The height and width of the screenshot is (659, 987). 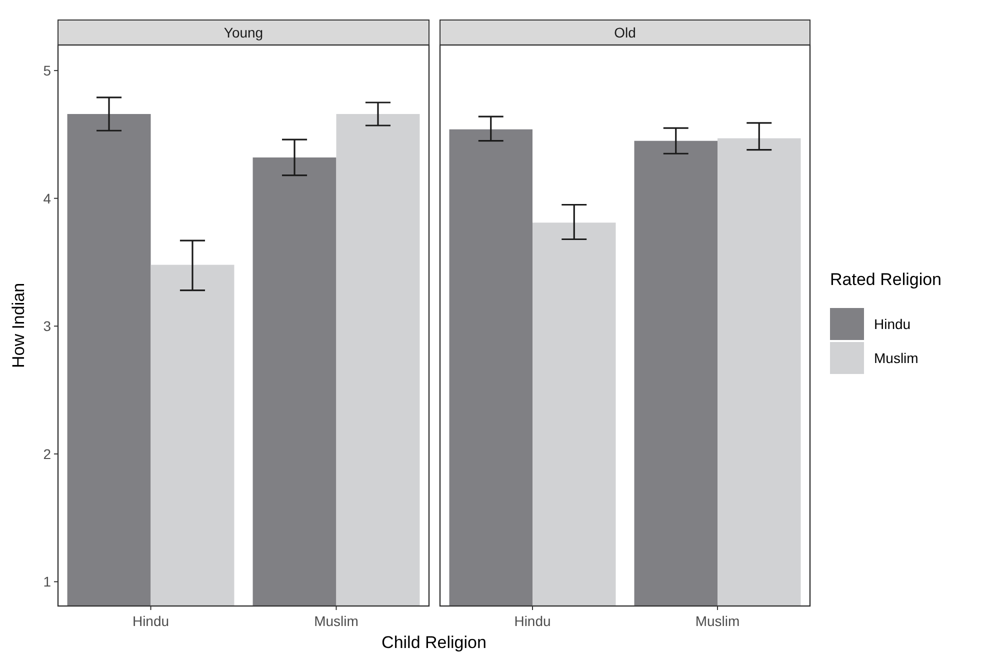 What do you see at coordinates (47, 582) in the screenshot?
I see `y-tick-label: 1` at bounding box center [47, 582].